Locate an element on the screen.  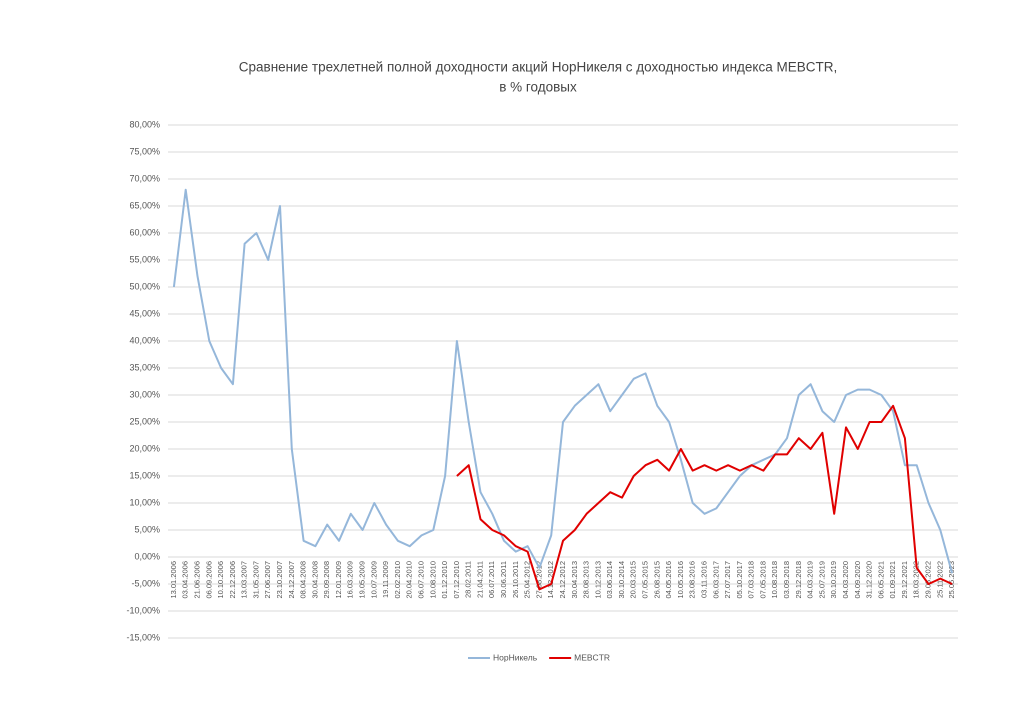
x-tick-label: 29.09.2008 is located at coordinates (326, 580).